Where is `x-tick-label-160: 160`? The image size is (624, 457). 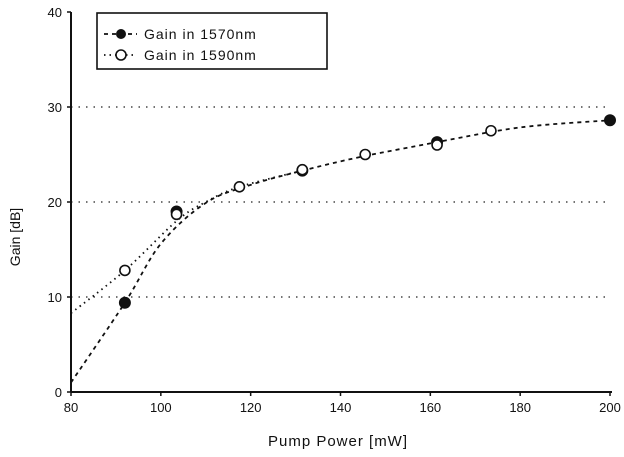 x-tick-label-160: 160 is located at coordinates (430, 407).